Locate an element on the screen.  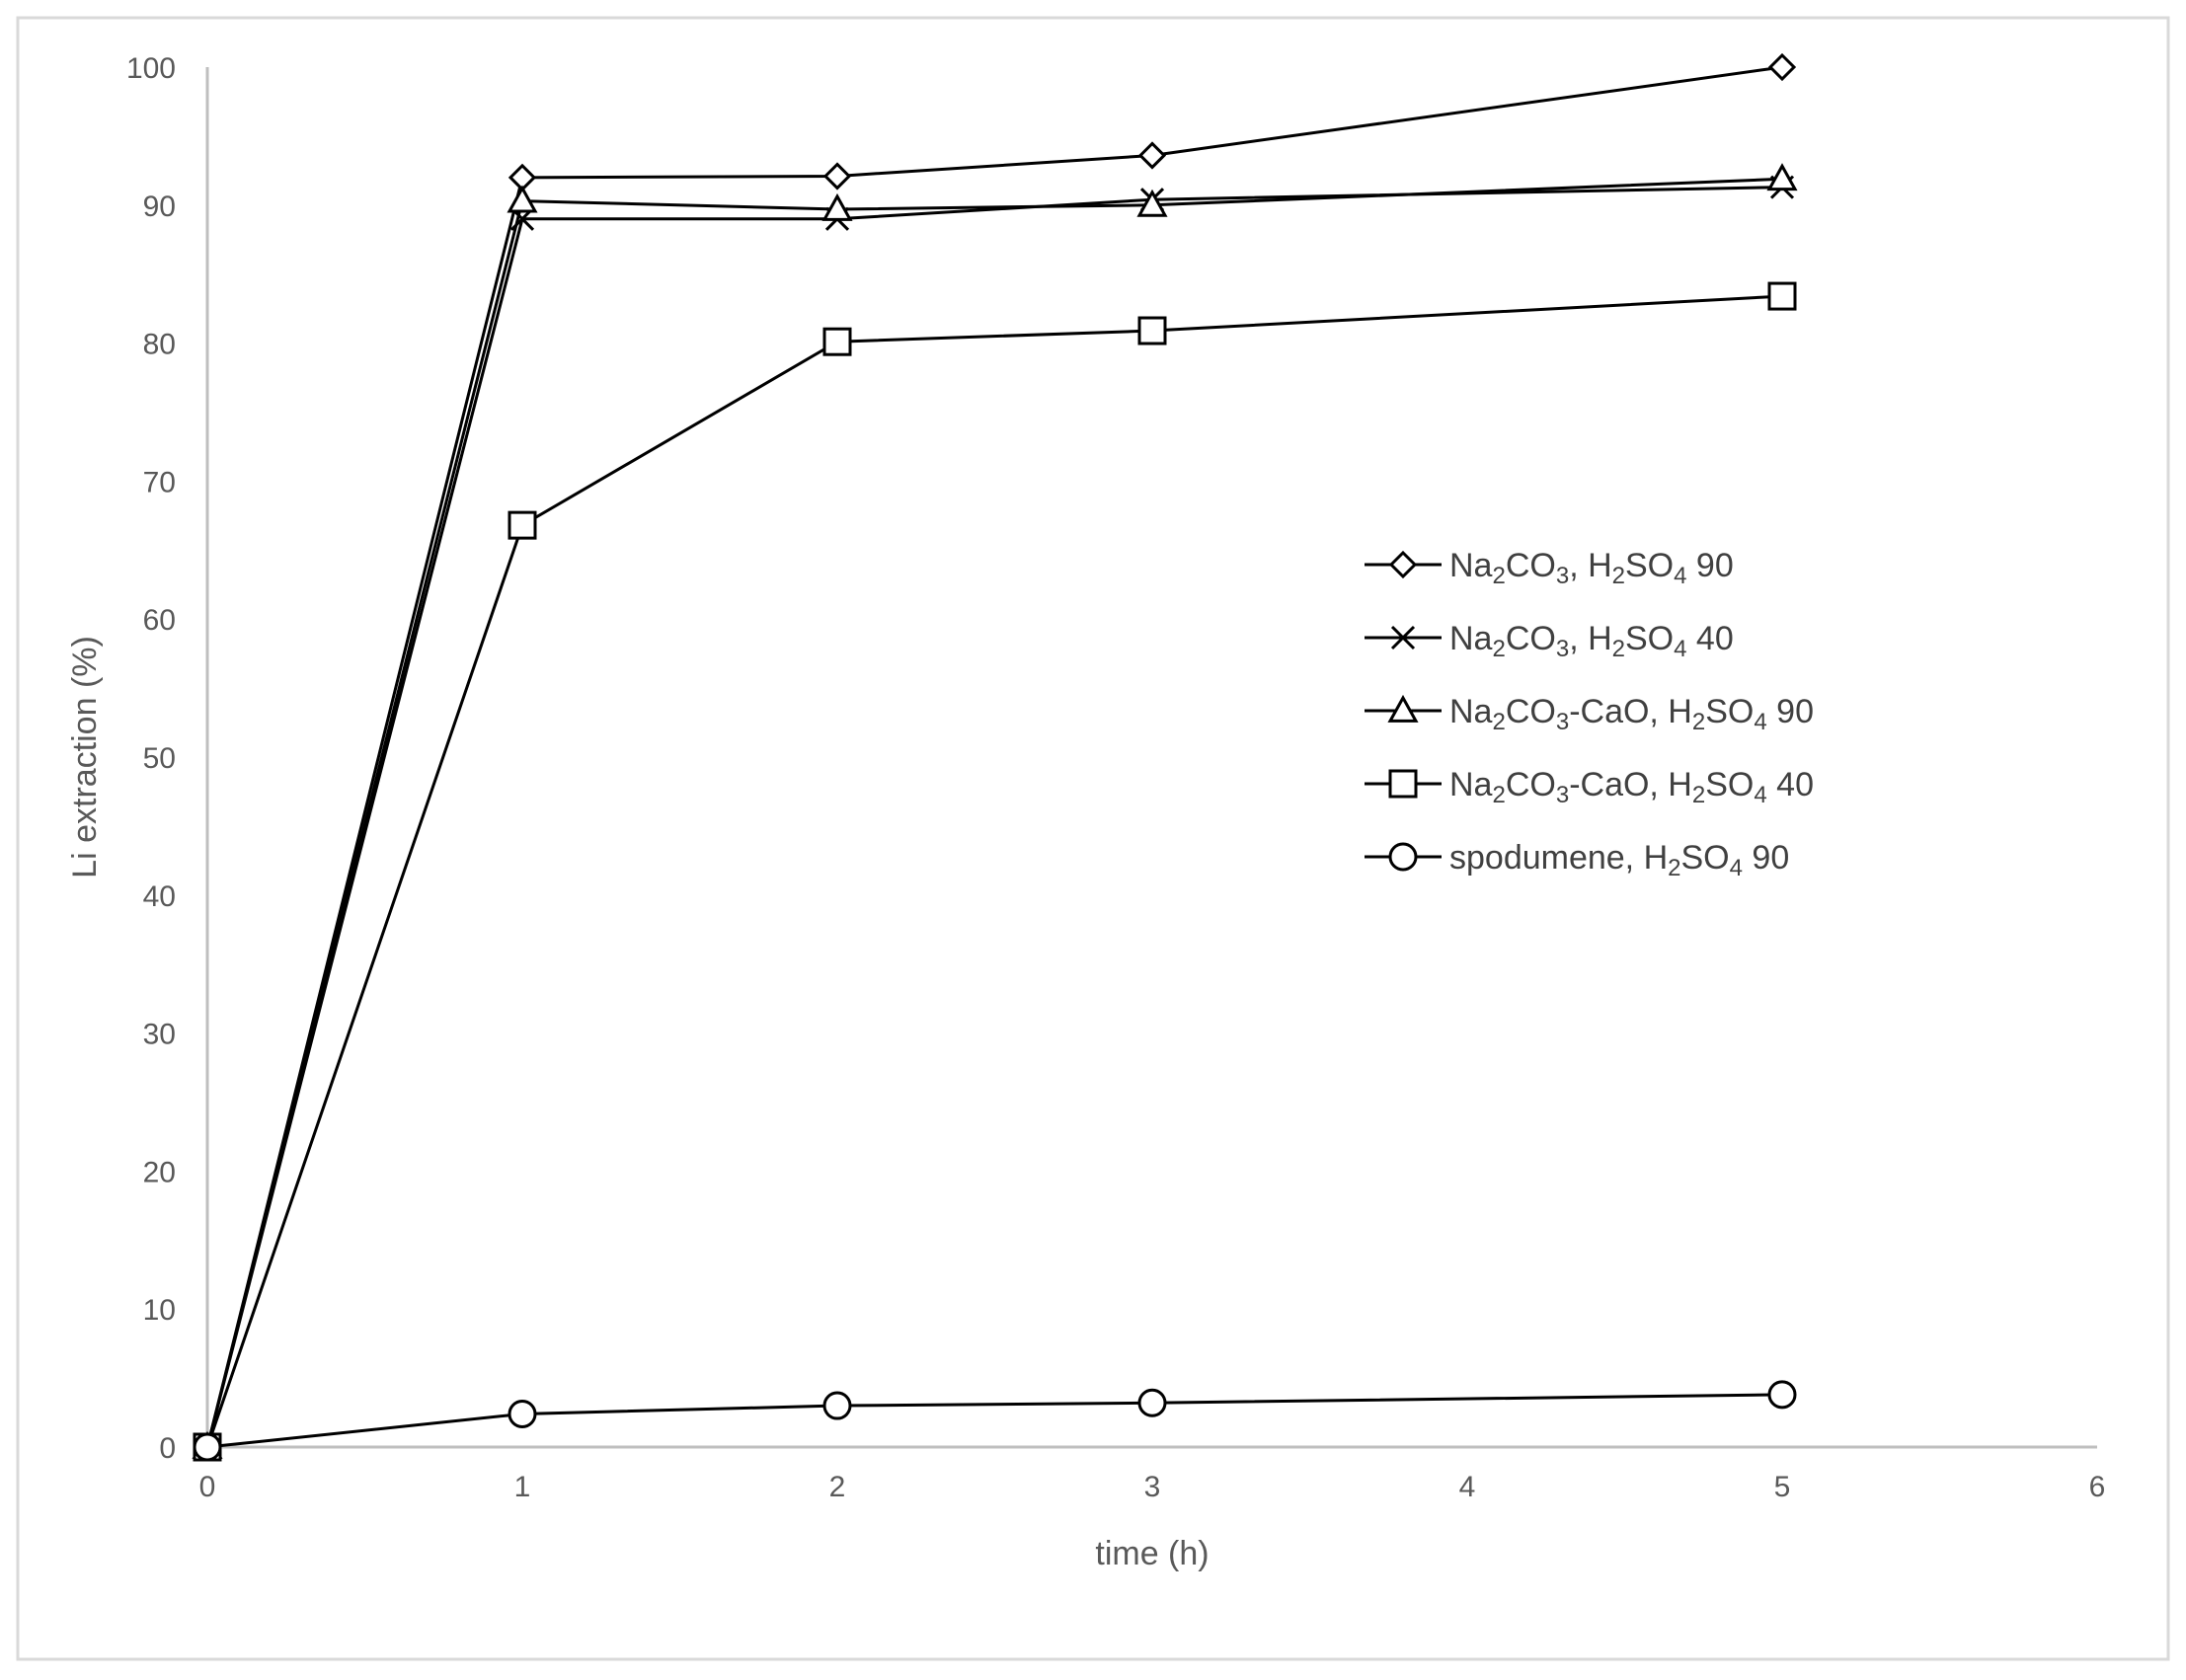
x-tick-label: 5 is located at coordinates (1782, 1487).